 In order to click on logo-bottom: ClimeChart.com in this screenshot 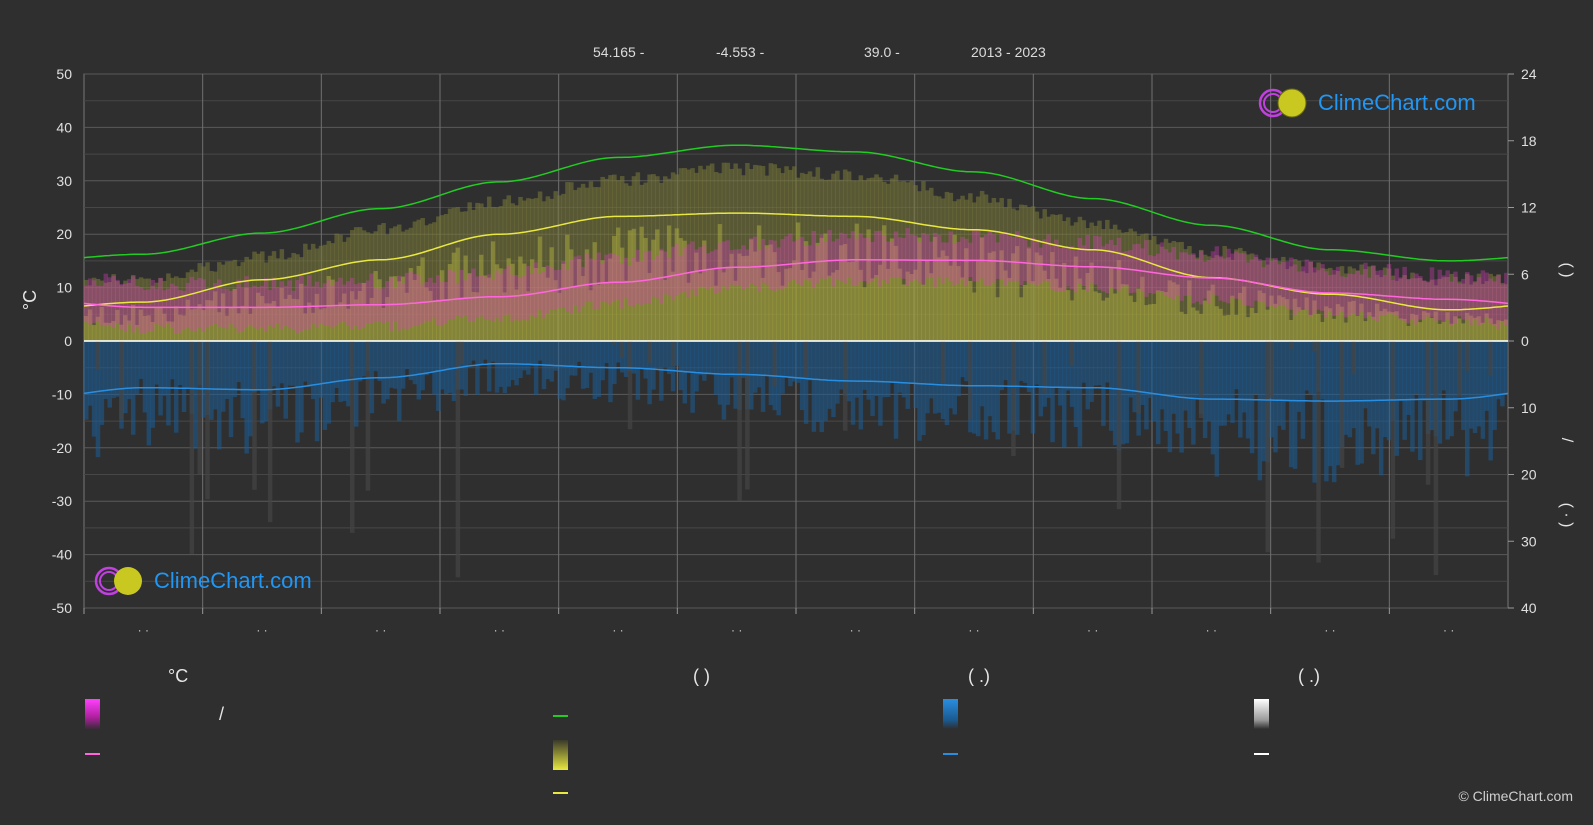, I will do `click(203, 581)`.